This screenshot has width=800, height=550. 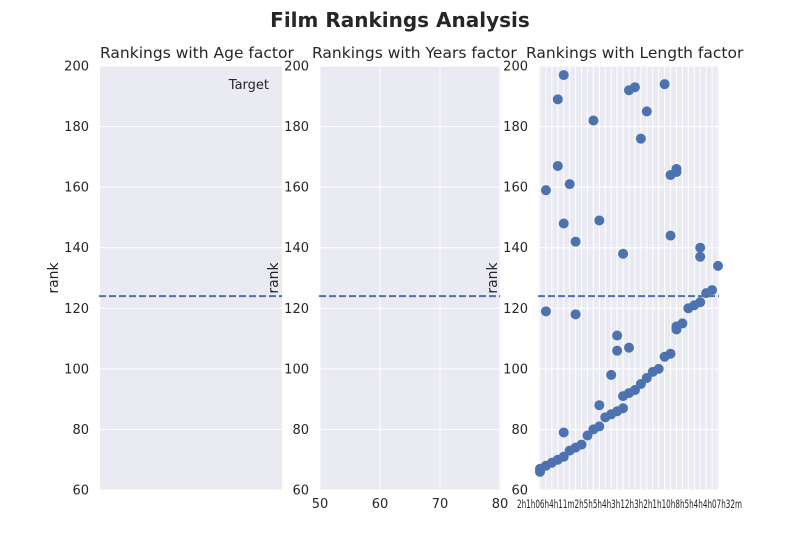 I want to click on x-tick-label: 80, so click(x=500, y=504).